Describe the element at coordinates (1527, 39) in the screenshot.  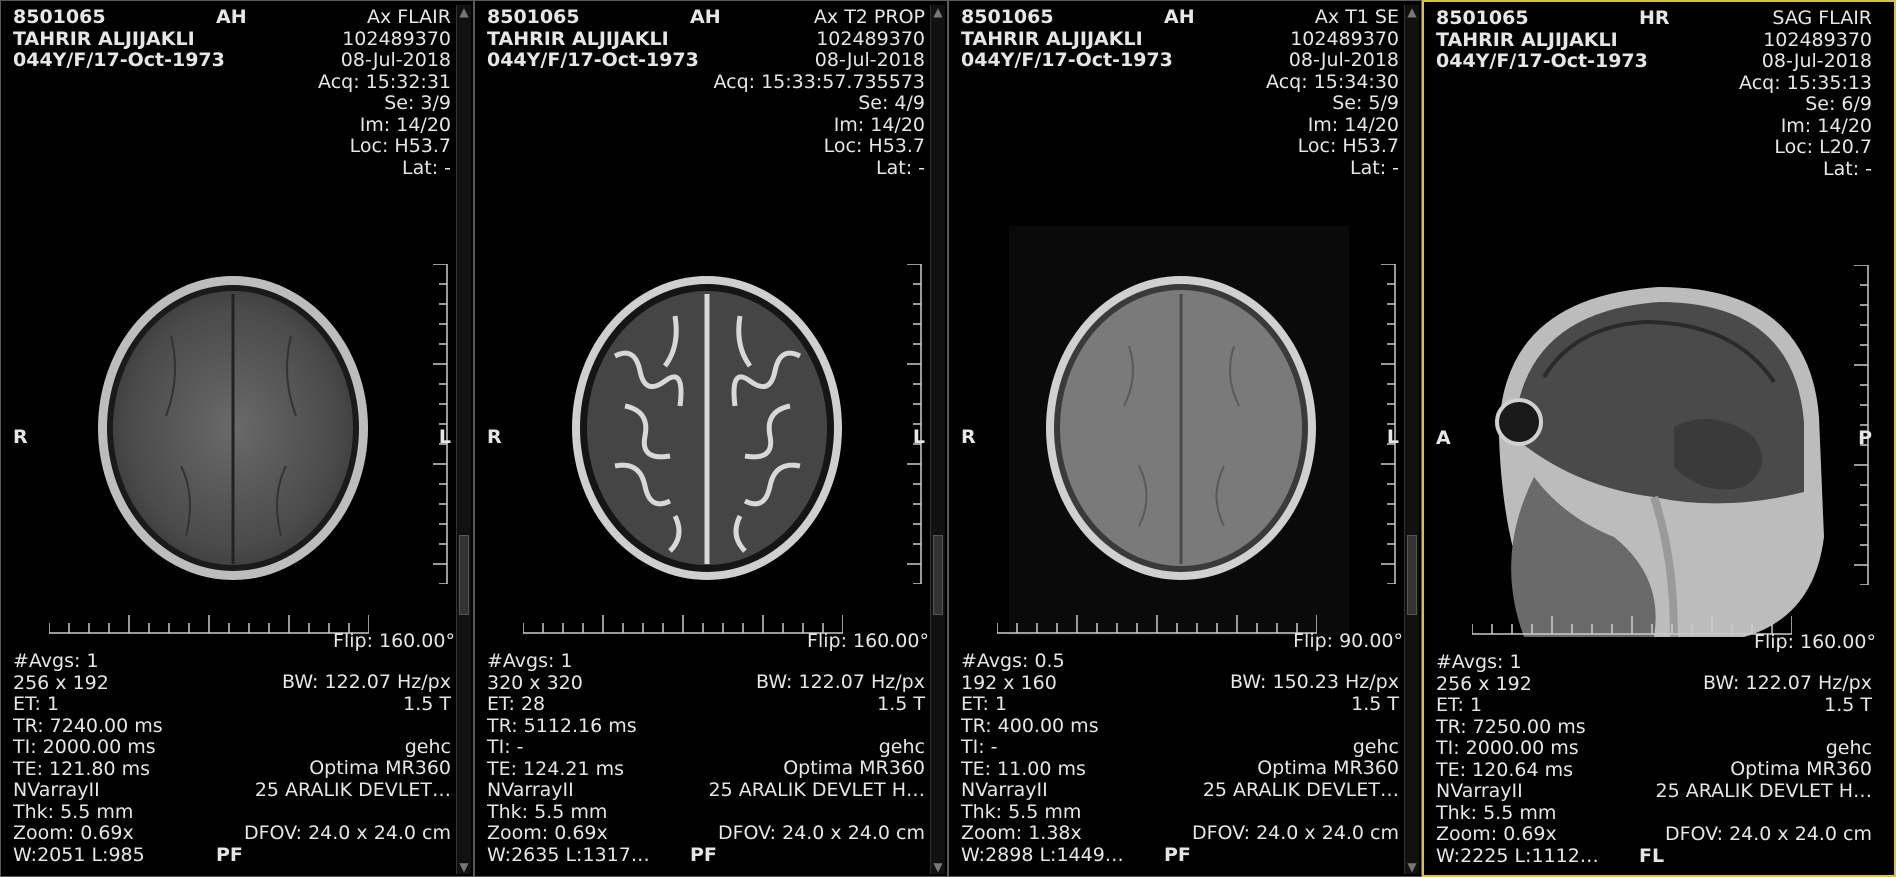
I see `patient-name: TAHRIR ALJIJAKLI` at that location.